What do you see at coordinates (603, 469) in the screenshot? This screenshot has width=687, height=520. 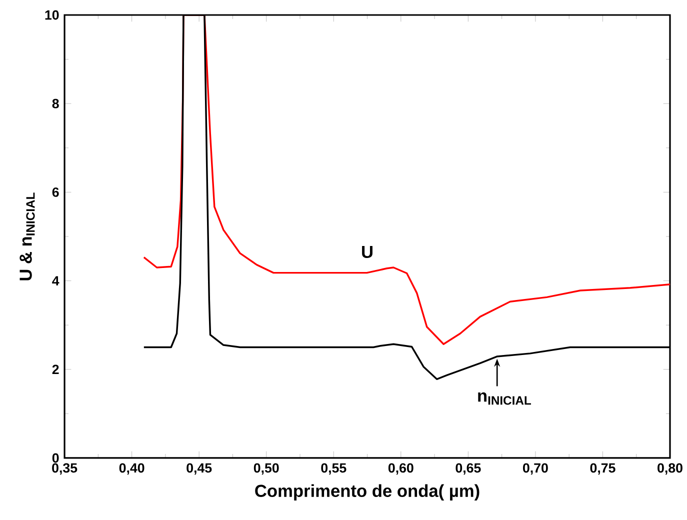 I see `x-tick-label: 0,75` at bounding box center [603, 469].